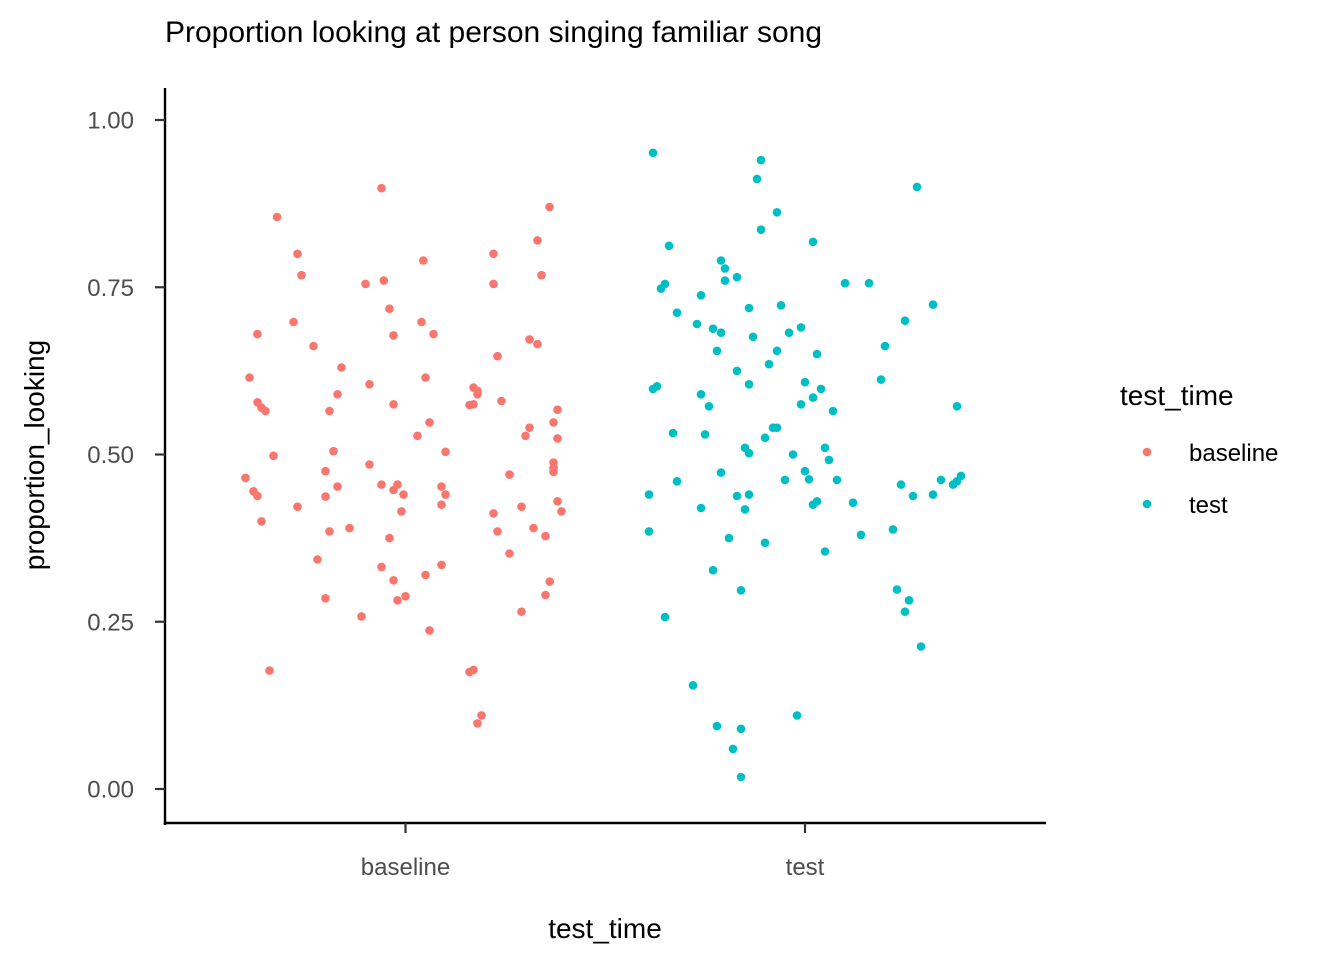 The image size is (1344, 960). I want to click on legend-key-test, so click(1147, 504).